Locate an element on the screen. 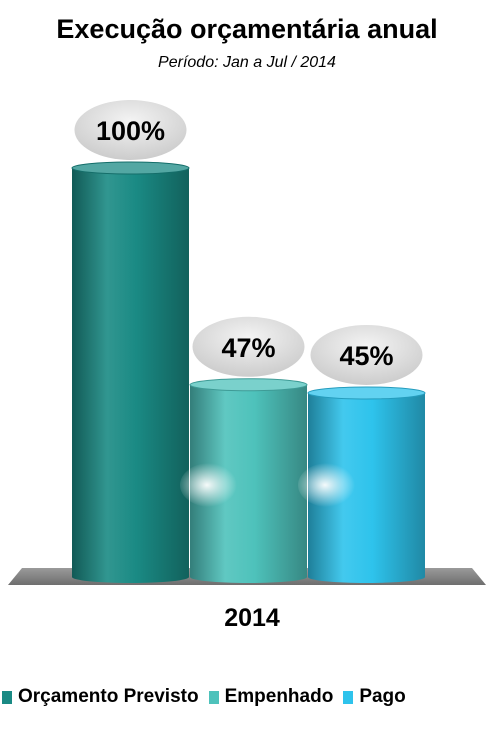 The width and height of the screenshot is (494, 742). chart-title: Execução orçamentária anual is located at coordinates (247, 29).